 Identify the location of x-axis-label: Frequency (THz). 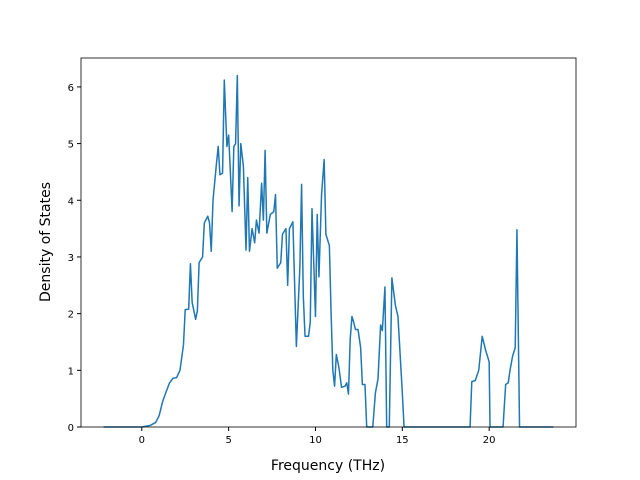
(328, 466).